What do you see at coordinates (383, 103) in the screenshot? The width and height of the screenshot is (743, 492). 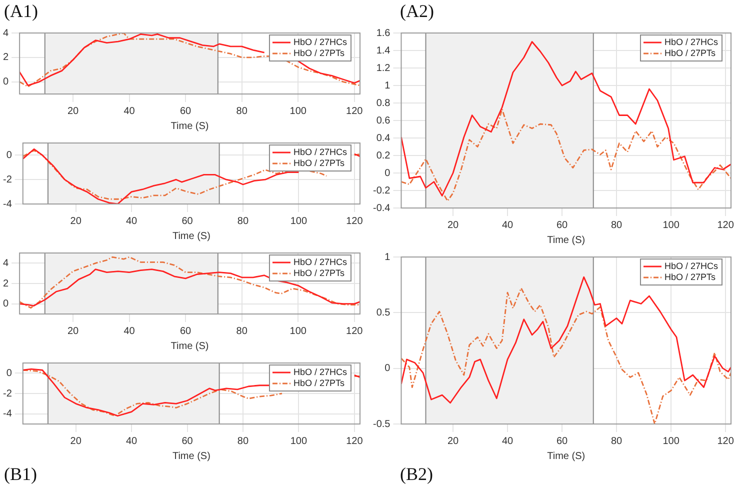 I see `y-tick-label: 0.8` at bounding box center [383, 103].